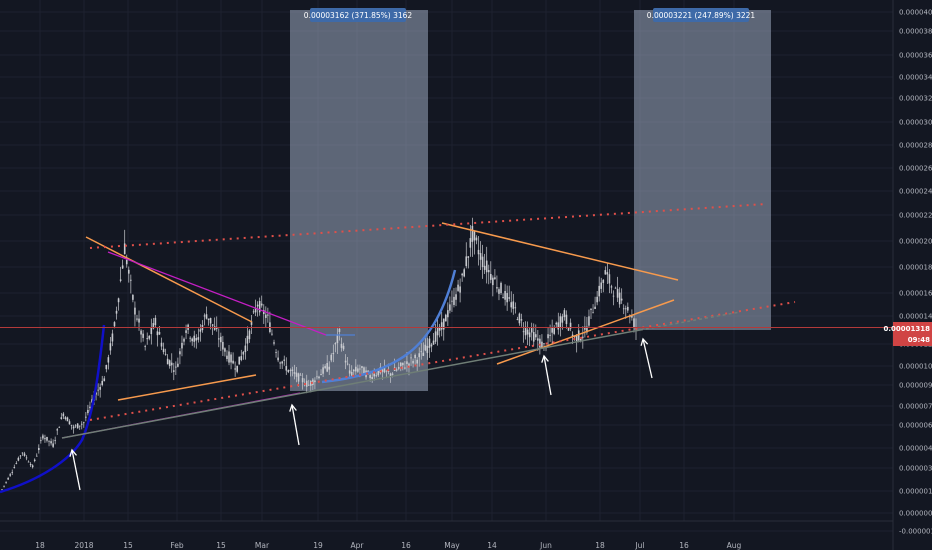  What do you see at coordinates (915, 192) in the screenshot?
I see `price-tick-label: 0.00002400` at bounding box center [915, 192].